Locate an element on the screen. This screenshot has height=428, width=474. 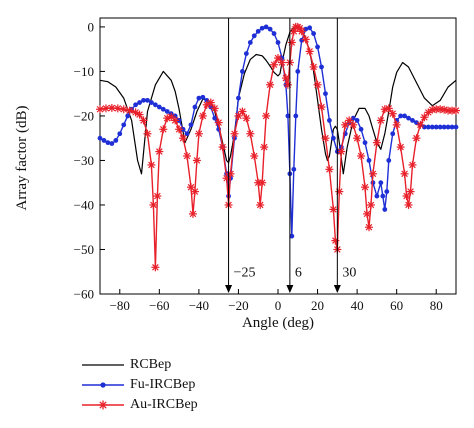
y-tick-label-1: −10 is located at coordinates (84, 71).